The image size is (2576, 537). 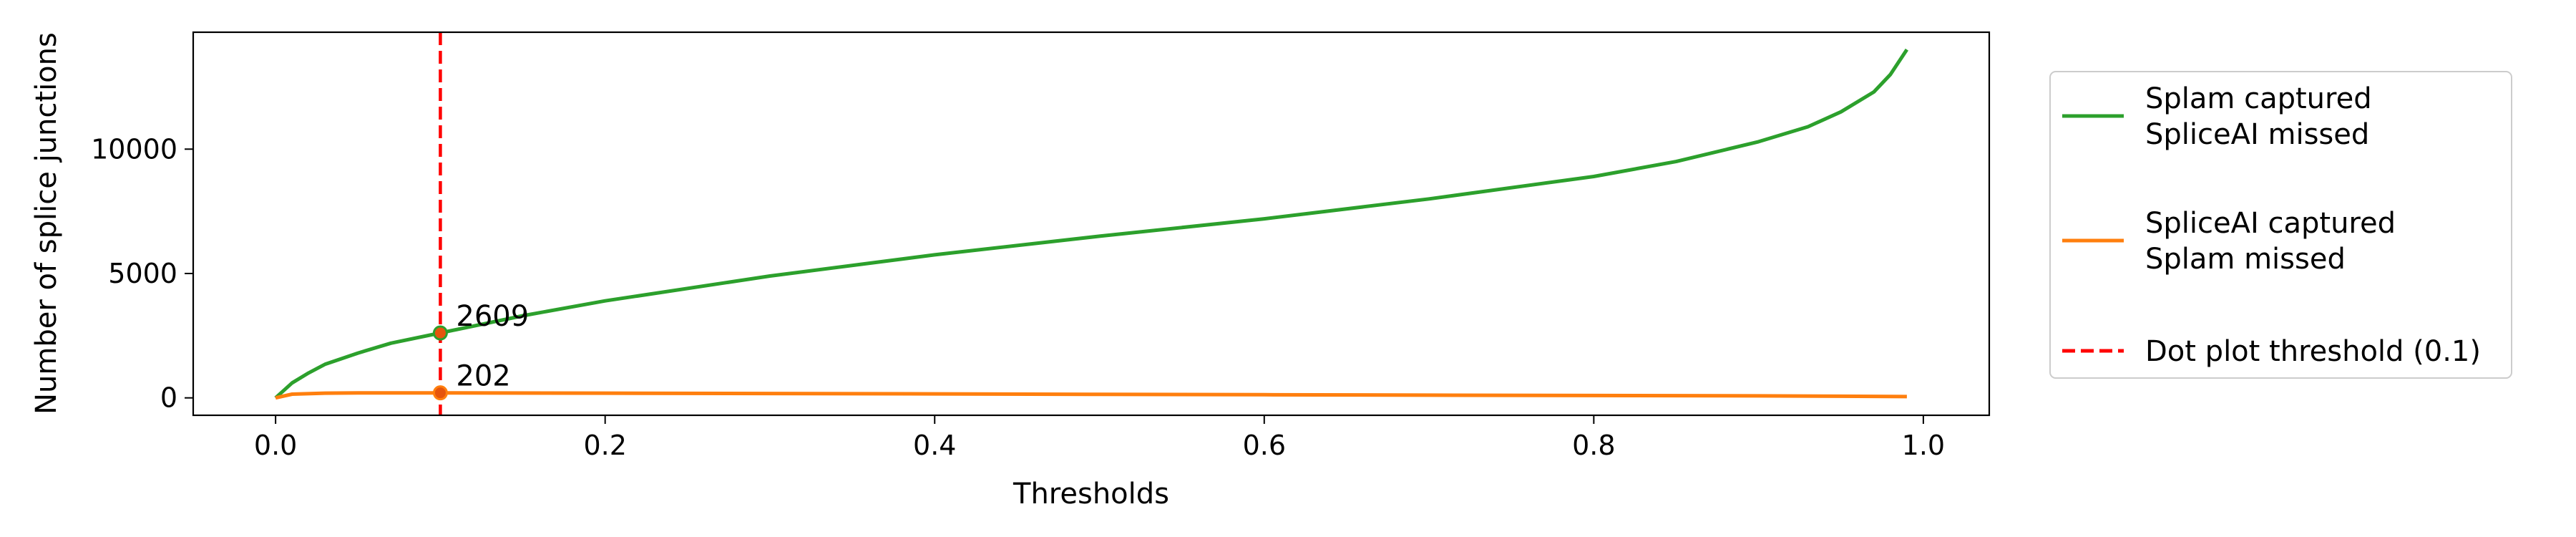 What do you see at coordinates (168, 398) in the screenshot?
I see `y-tick-label: 0` at bounding box center [168, 398].